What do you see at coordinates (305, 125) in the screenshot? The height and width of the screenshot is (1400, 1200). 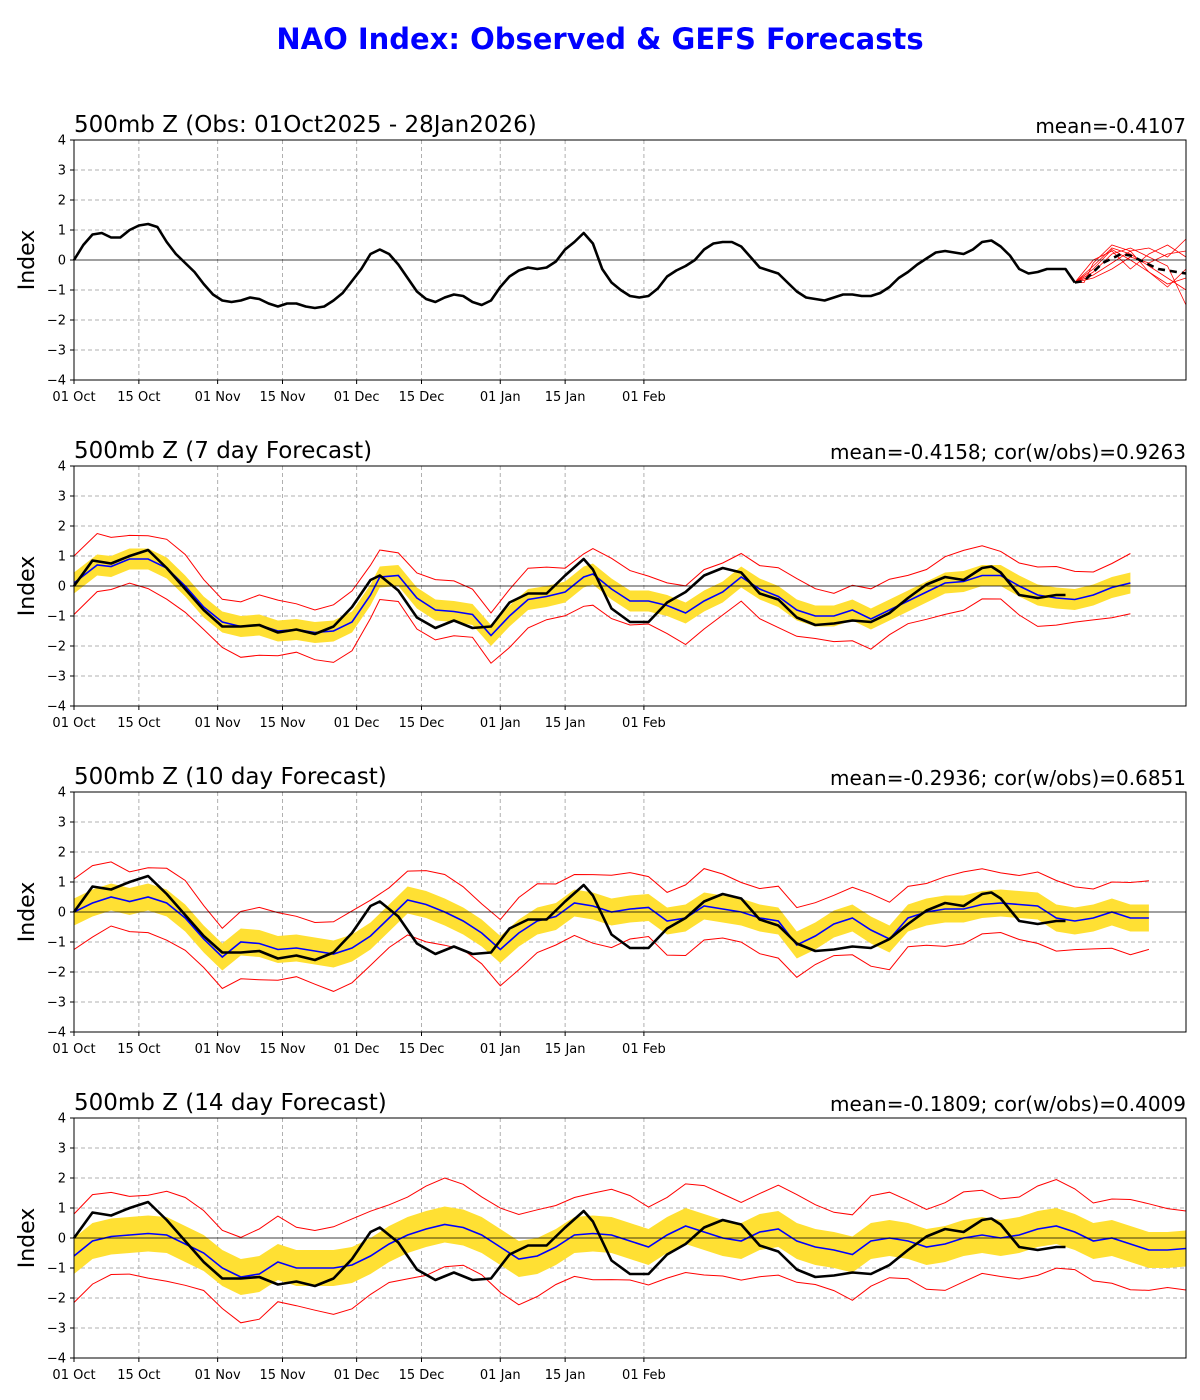 I see `panel-title: 500mb Z (Obs: 01Oct2025 - 28Jan2026)` at bounding box center [305, 125].